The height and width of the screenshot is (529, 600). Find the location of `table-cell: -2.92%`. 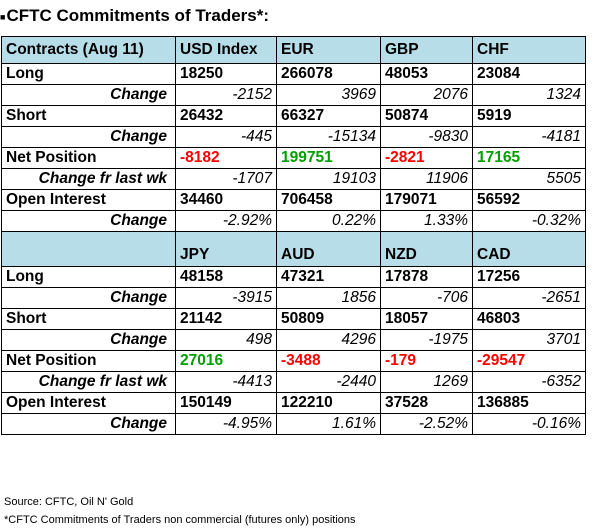

table-cell: -2.92% is located at coordinates (226, 221).